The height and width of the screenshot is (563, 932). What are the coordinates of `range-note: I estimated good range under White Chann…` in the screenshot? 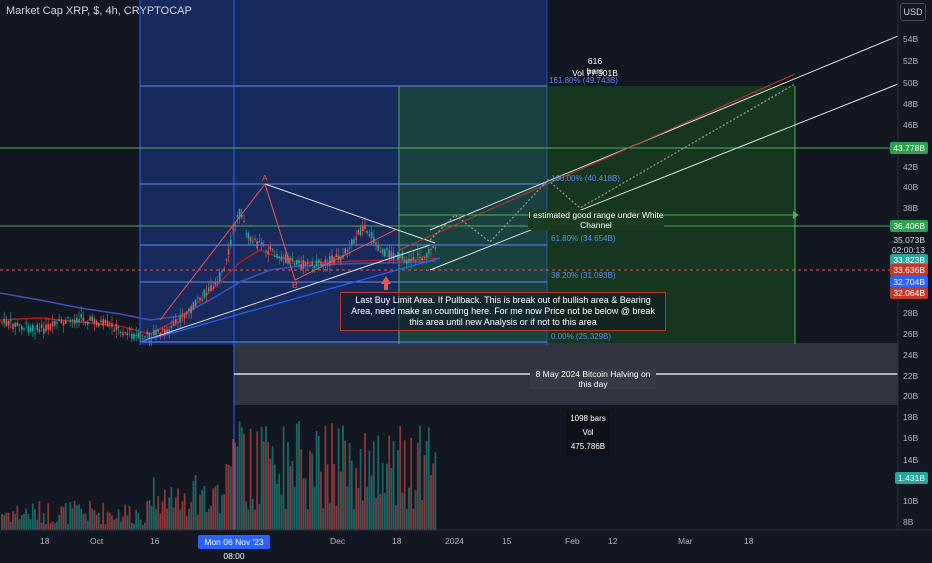 It's located at (596, 220).